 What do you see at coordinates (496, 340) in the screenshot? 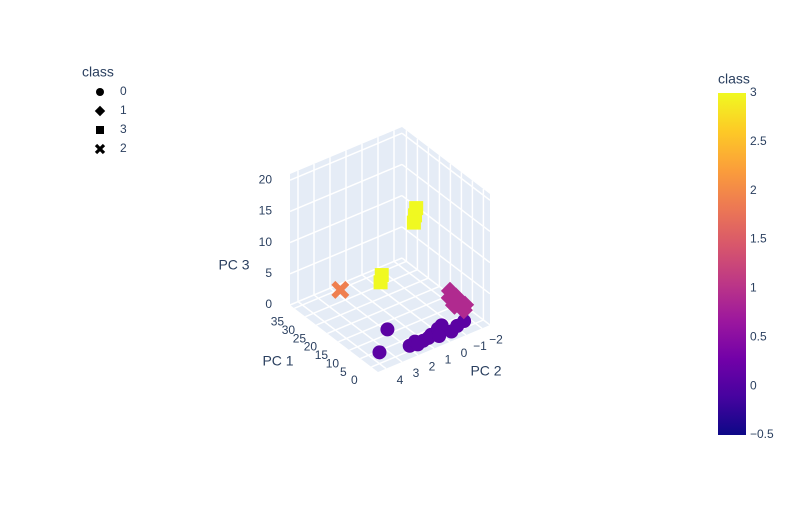
I see `y-tick-label: −2` at bounding box center [496, 340].